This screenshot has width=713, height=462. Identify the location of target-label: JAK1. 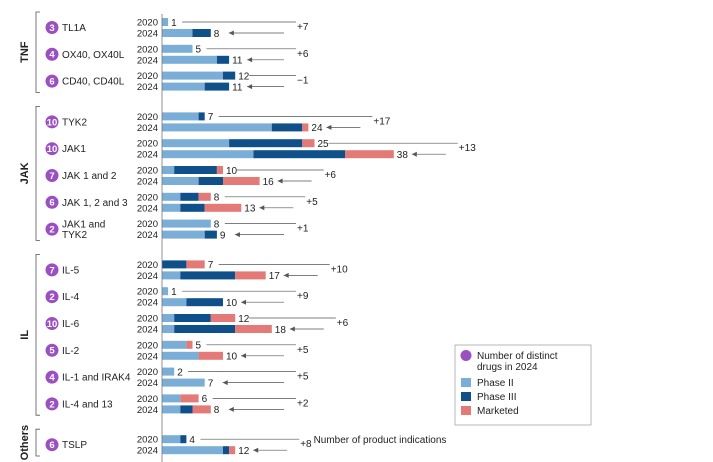
(74, 149).